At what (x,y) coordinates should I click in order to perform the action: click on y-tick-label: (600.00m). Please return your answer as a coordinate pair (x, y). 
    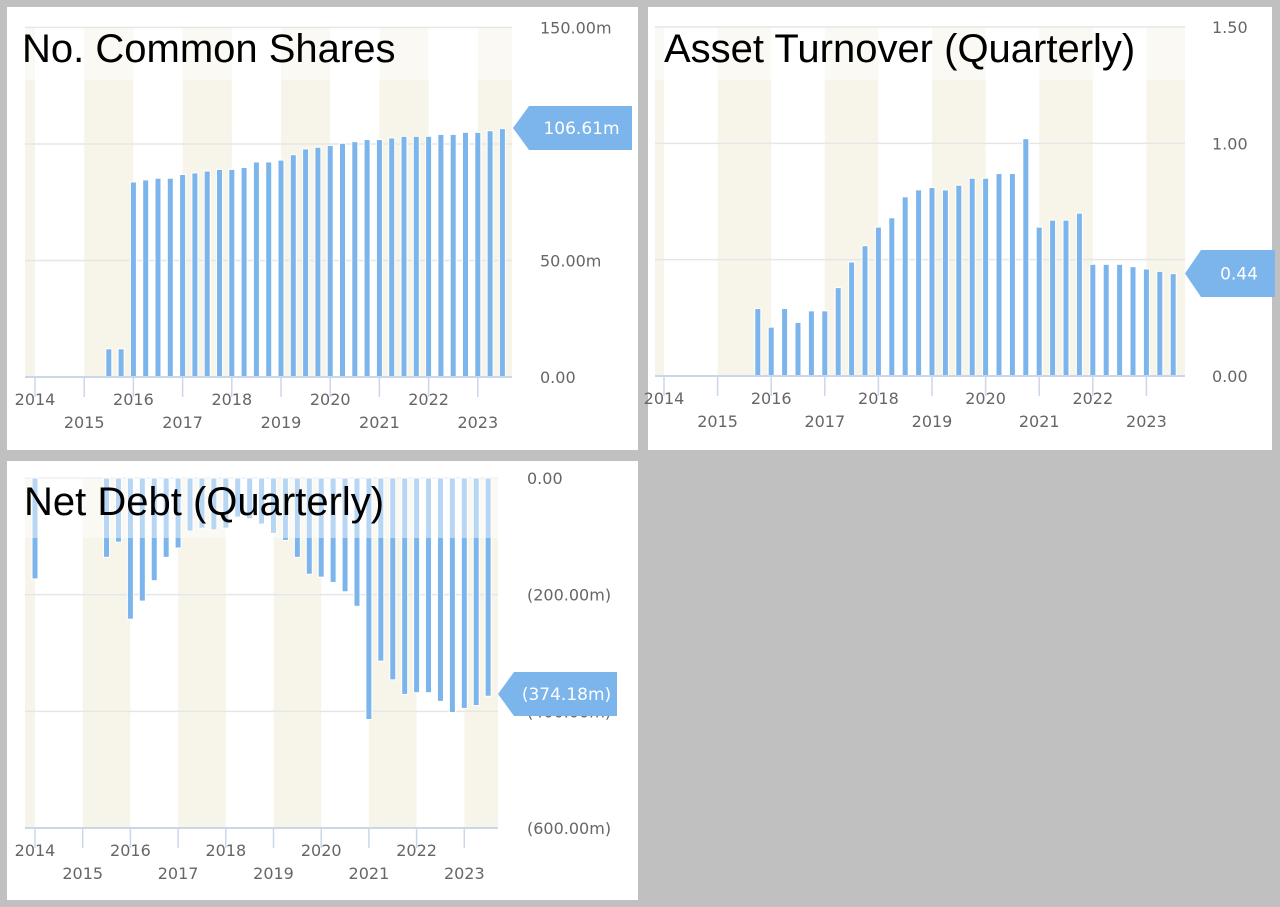
    Looking at the image, I should click on (569, 828).